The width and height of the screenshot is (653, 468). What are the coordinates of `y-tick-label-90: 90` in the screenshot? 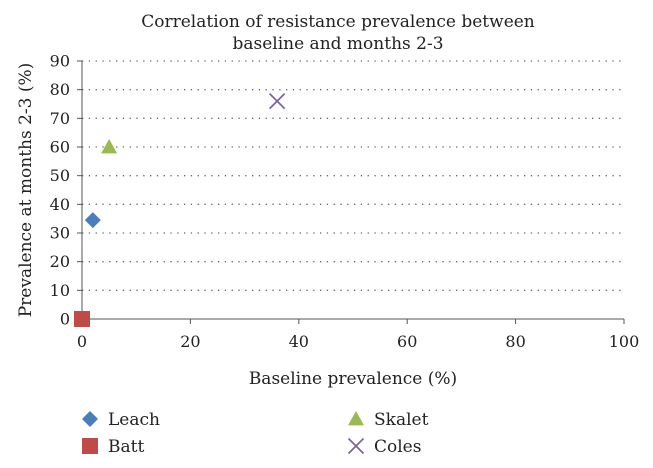 It's located at (60, 61).